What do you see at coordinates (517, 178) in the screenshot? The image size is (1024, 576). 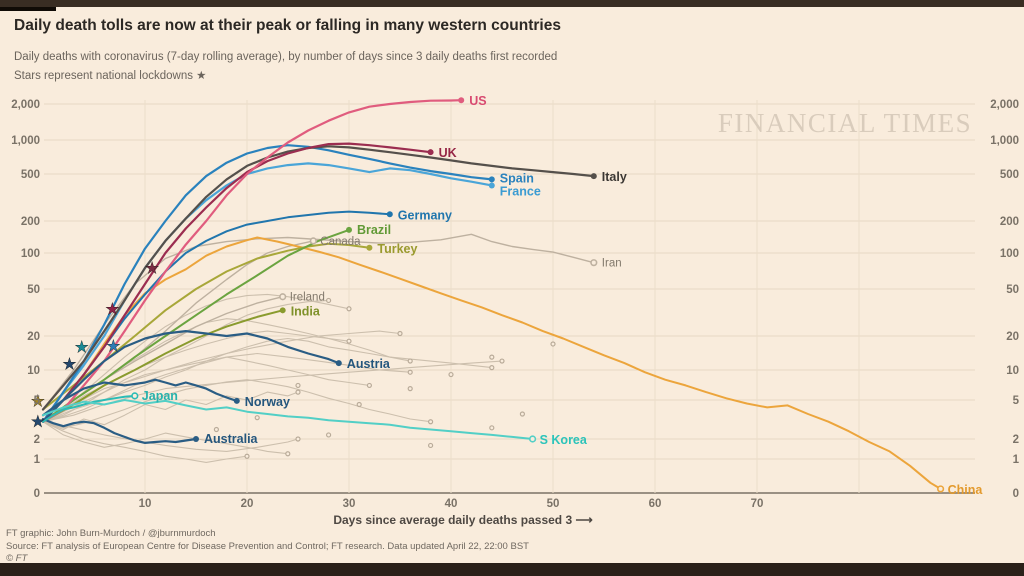 I see `country-label-spain: Spain` at bounding box center [517, 178].